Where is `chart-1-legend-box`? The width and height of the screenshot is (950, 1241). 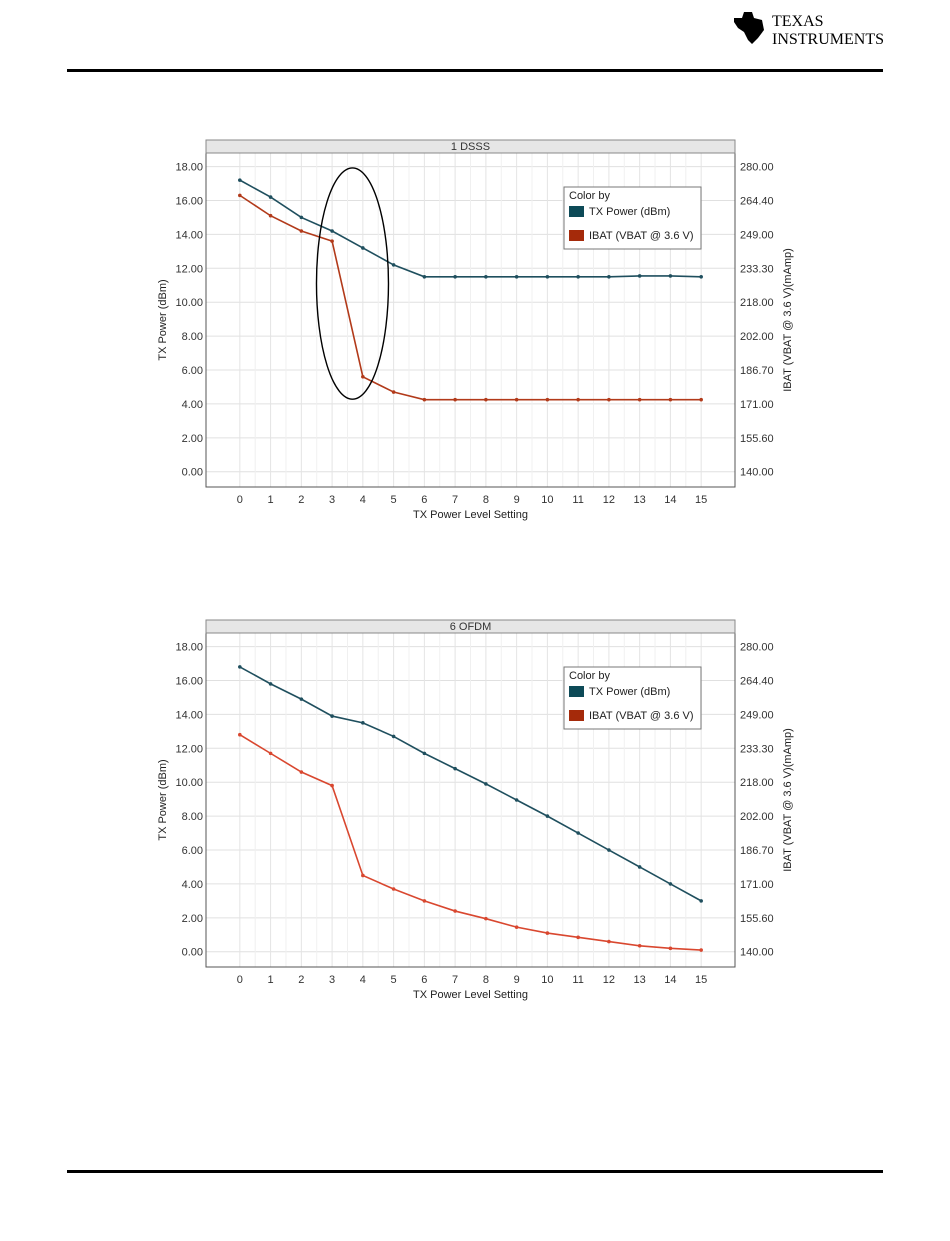 chart-1-legend-box is located at coordinates (632, 218).